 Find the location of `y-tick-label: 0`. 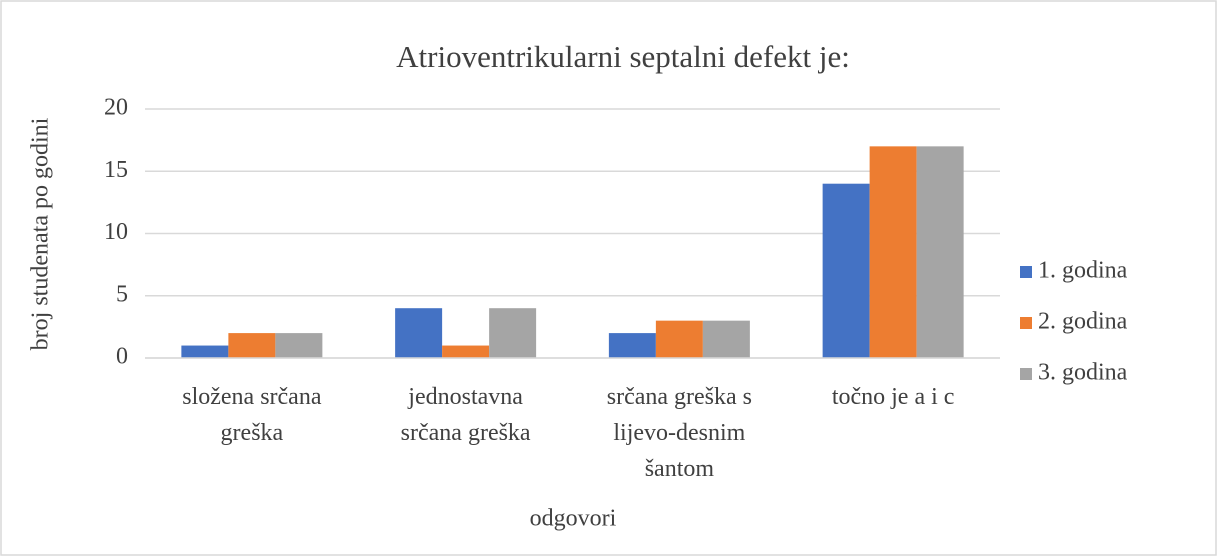

y-tick-label: 0 is located at coordinates (122, 357).